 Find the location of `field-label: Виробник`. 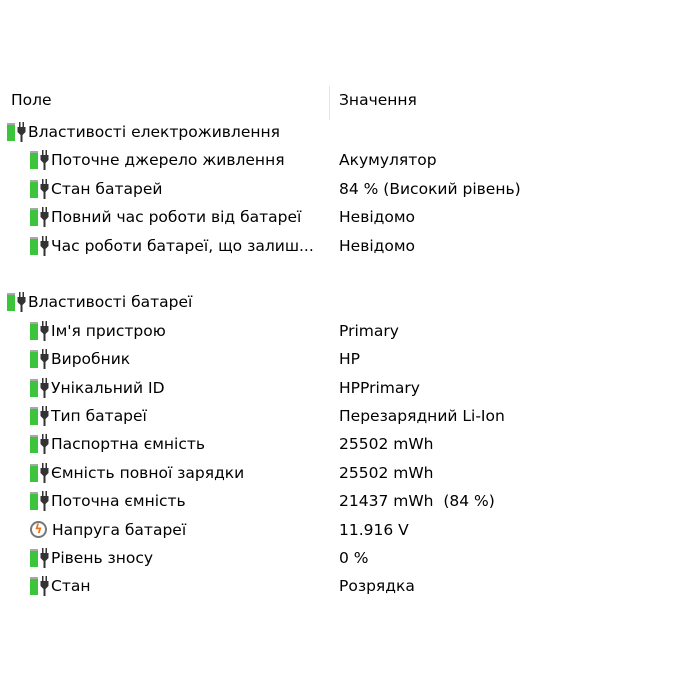

field-label: Виробник is located at coordinates (91, 359).